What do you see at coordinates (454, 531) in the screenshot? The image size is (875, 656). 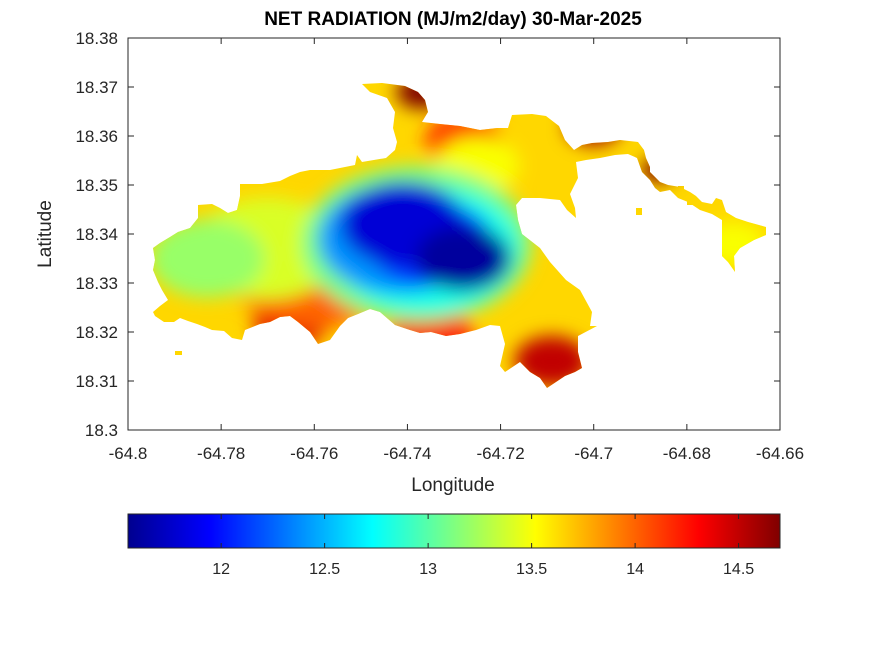 I see `colorbar` at bounding box center [454, 531].